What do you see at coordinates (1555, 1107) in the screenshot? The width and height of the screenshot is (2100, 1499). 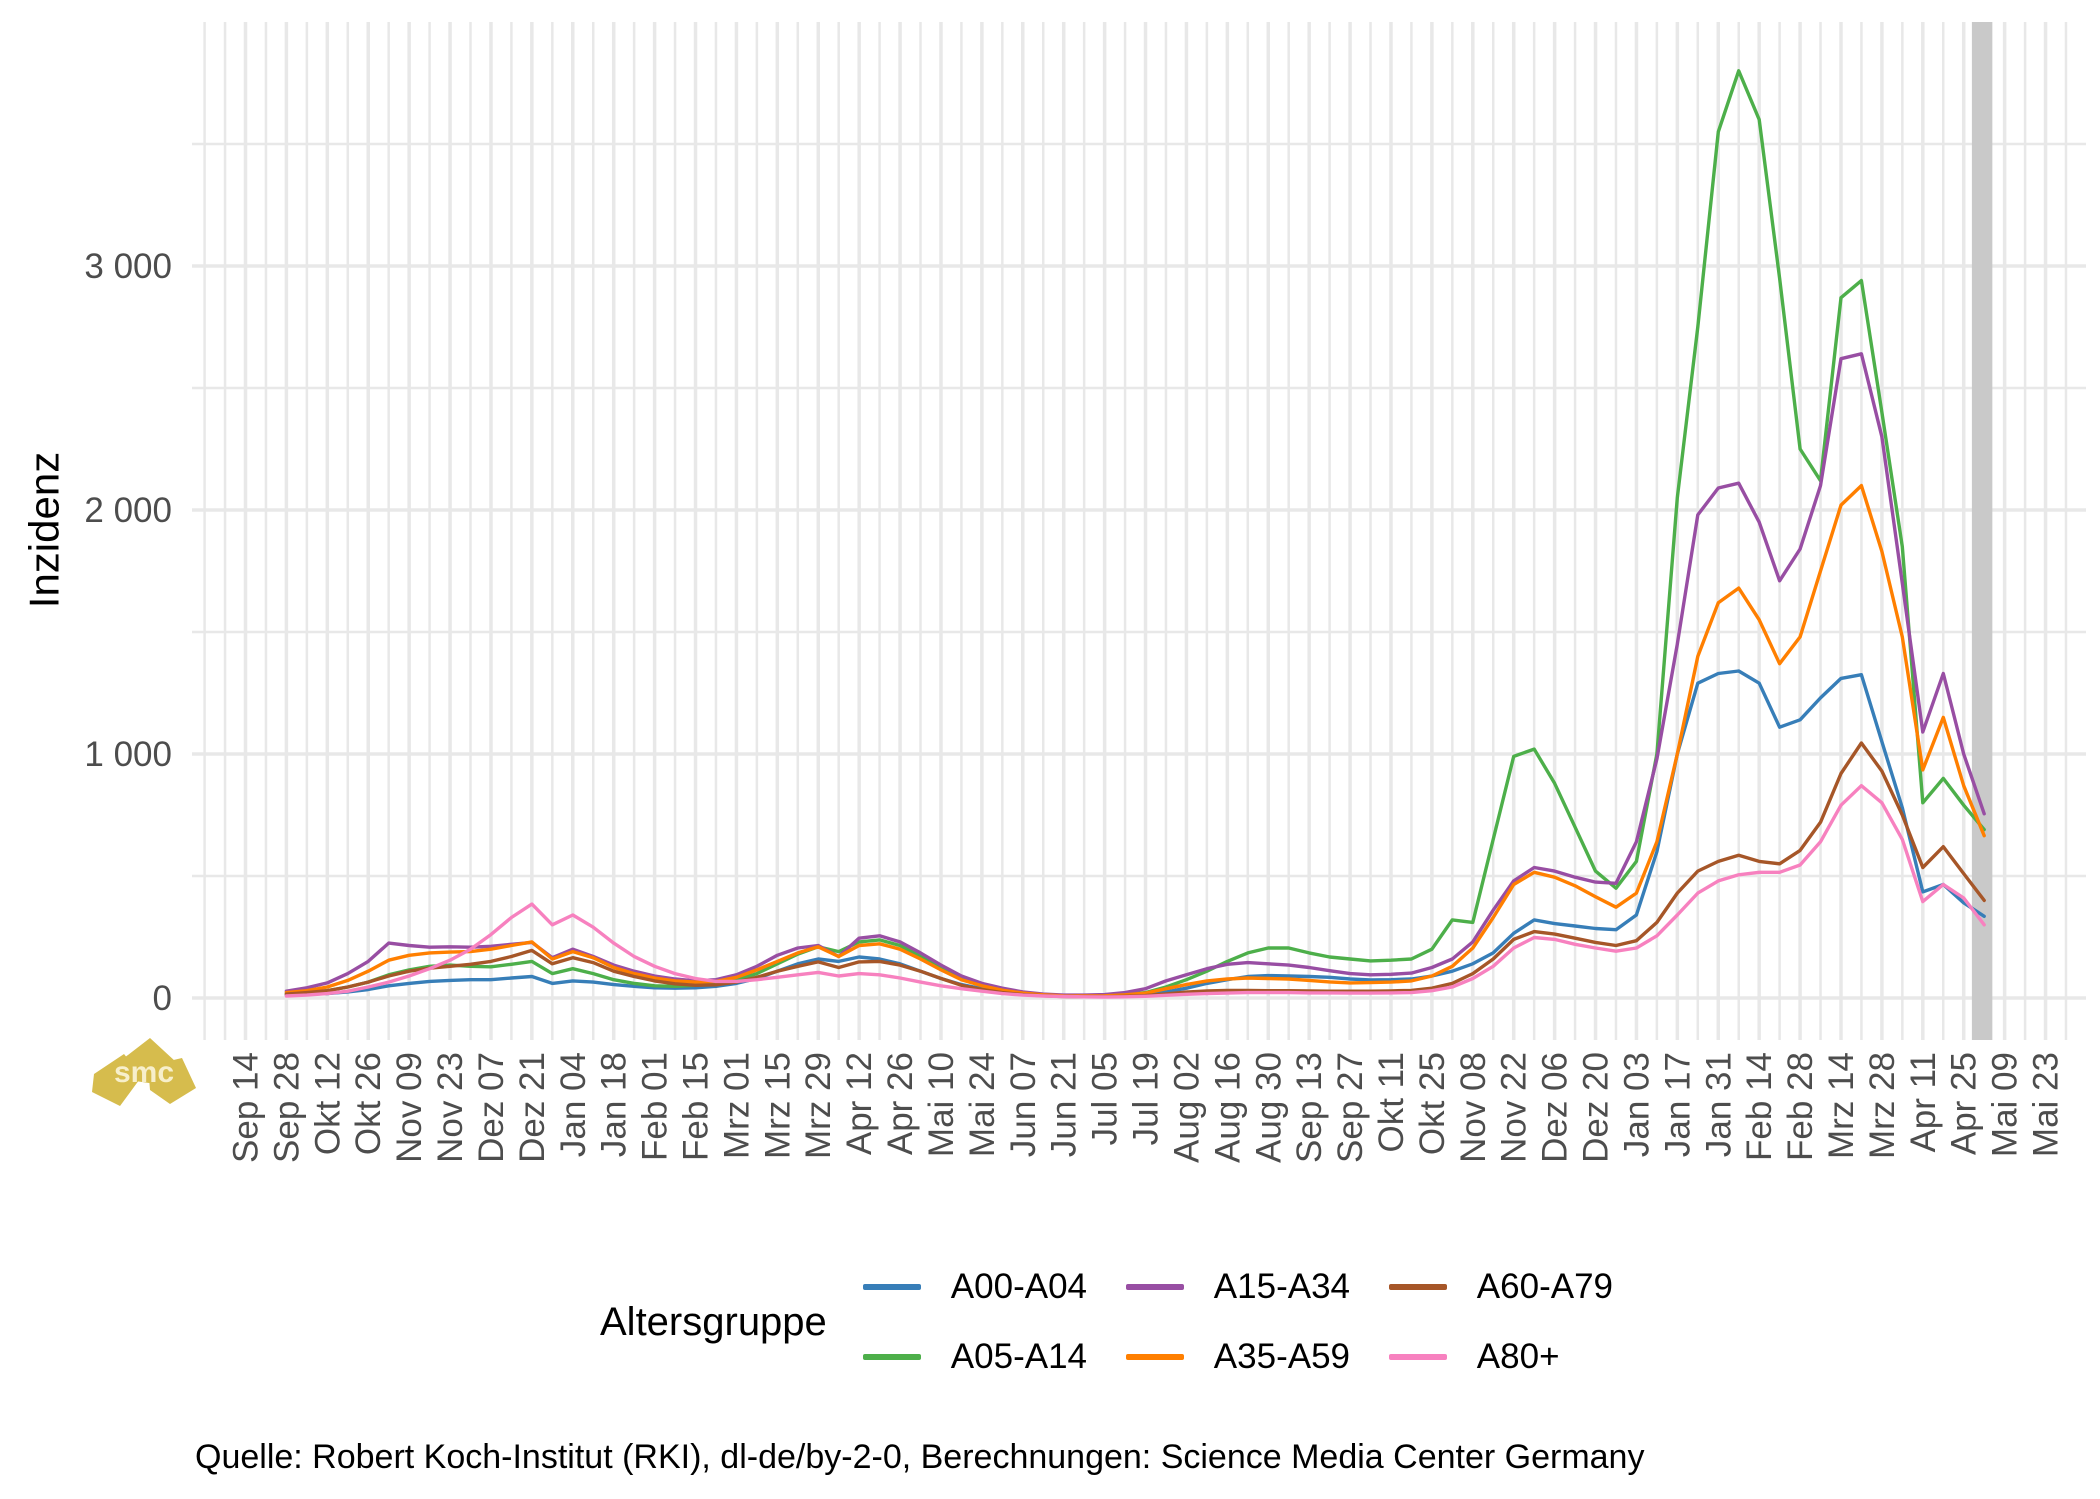 I see `x-tick-label: Dez 06` at bounding box center [1555, 1107].